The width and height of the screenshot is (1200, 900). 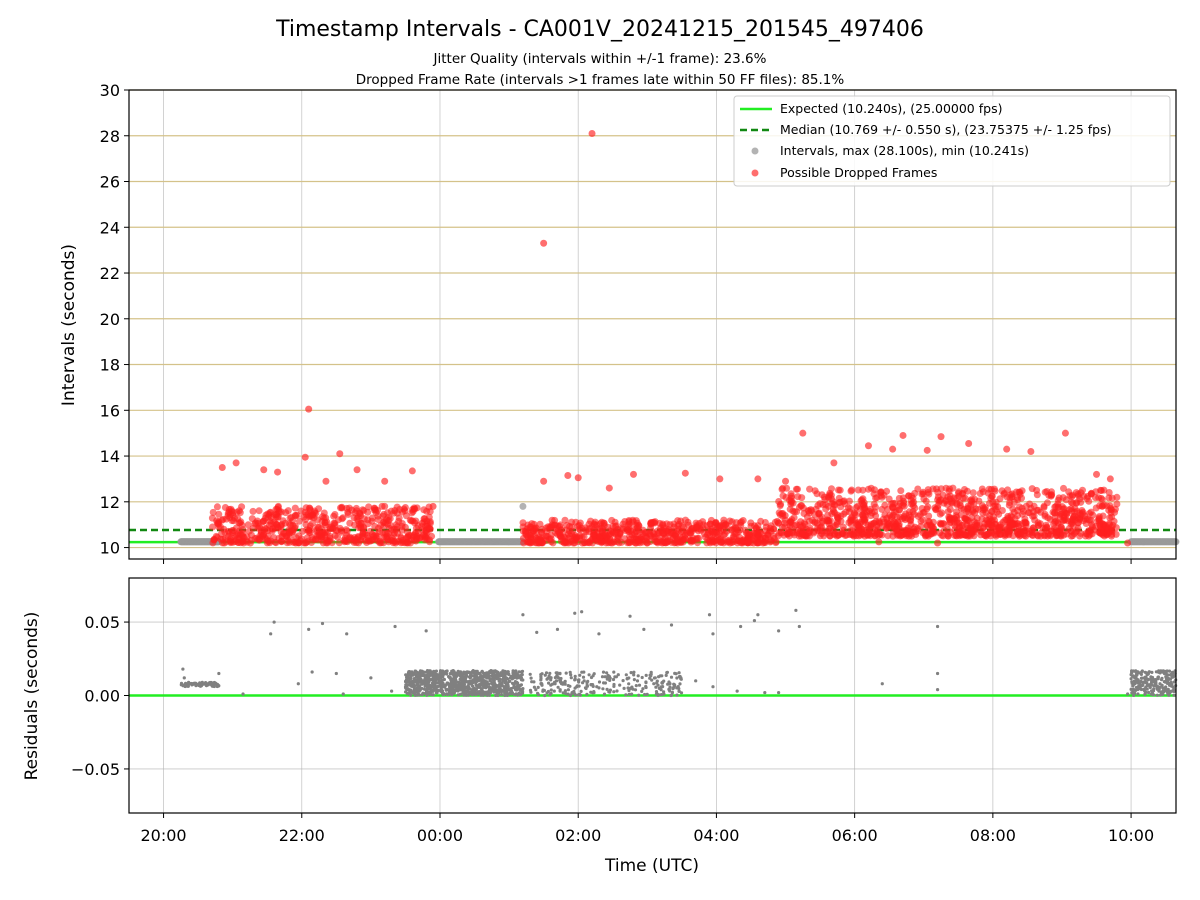 What do you see at coordinates (678, 653) in the screenshot?
I see `residuals-points` at bounding box center [678, 653].